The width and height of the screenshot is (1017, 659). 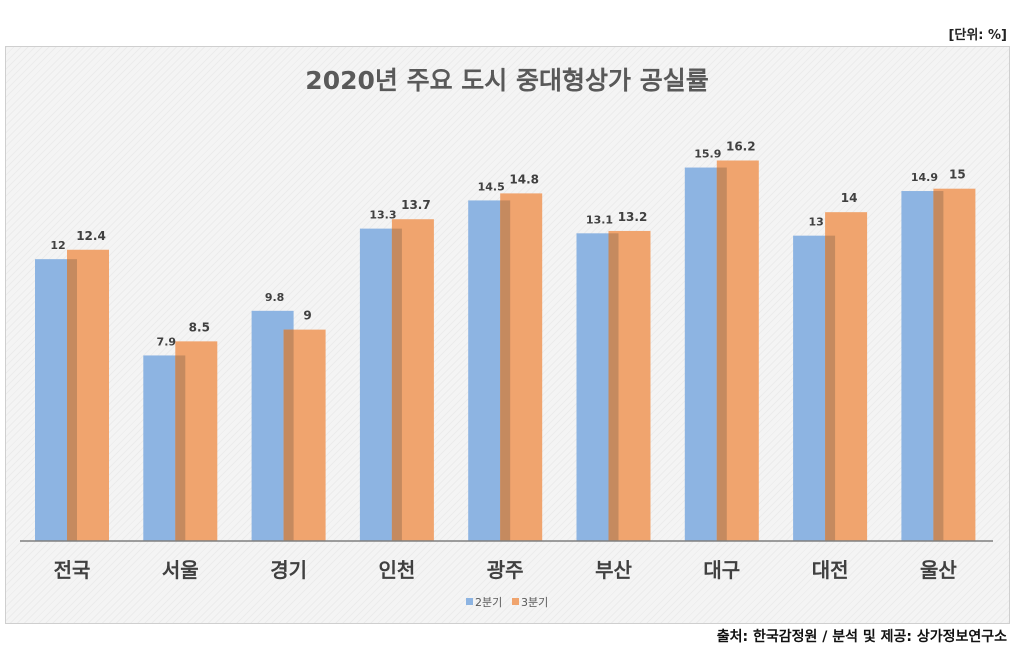 What do you see at coordinates (633, 217) in the screenshot?
I see `data-label-3q-5: 13.2` at bounding box center [633, 217].